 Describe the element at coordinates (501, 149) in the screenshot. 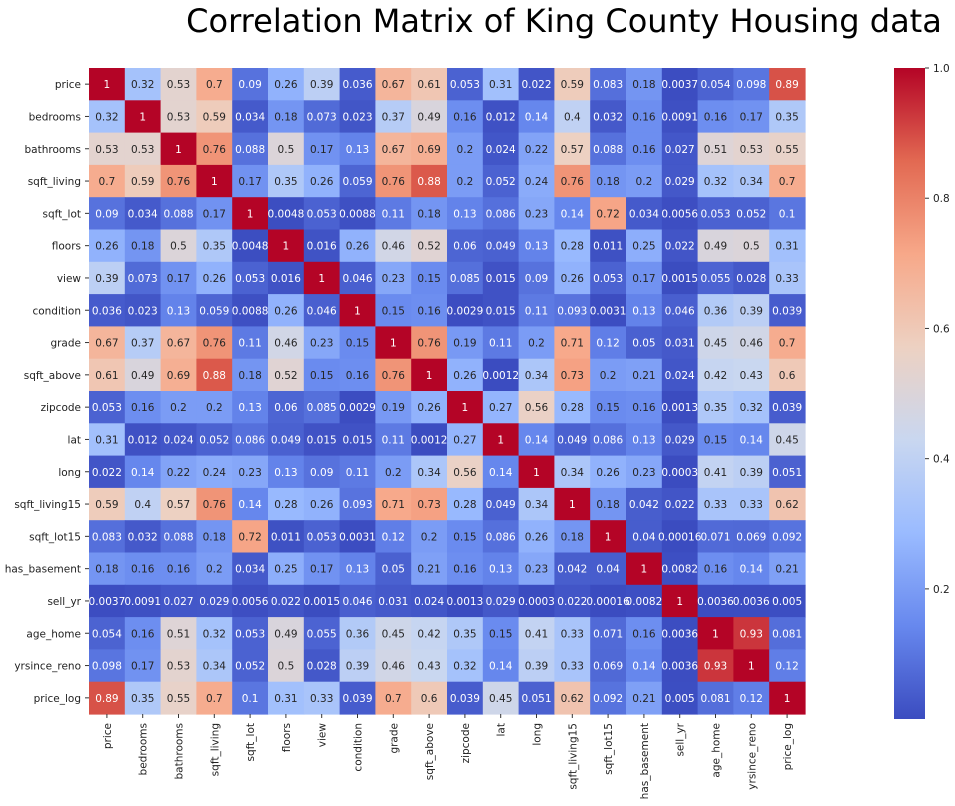

I see `heatmap-cell-bathrooms-lat` at that location.